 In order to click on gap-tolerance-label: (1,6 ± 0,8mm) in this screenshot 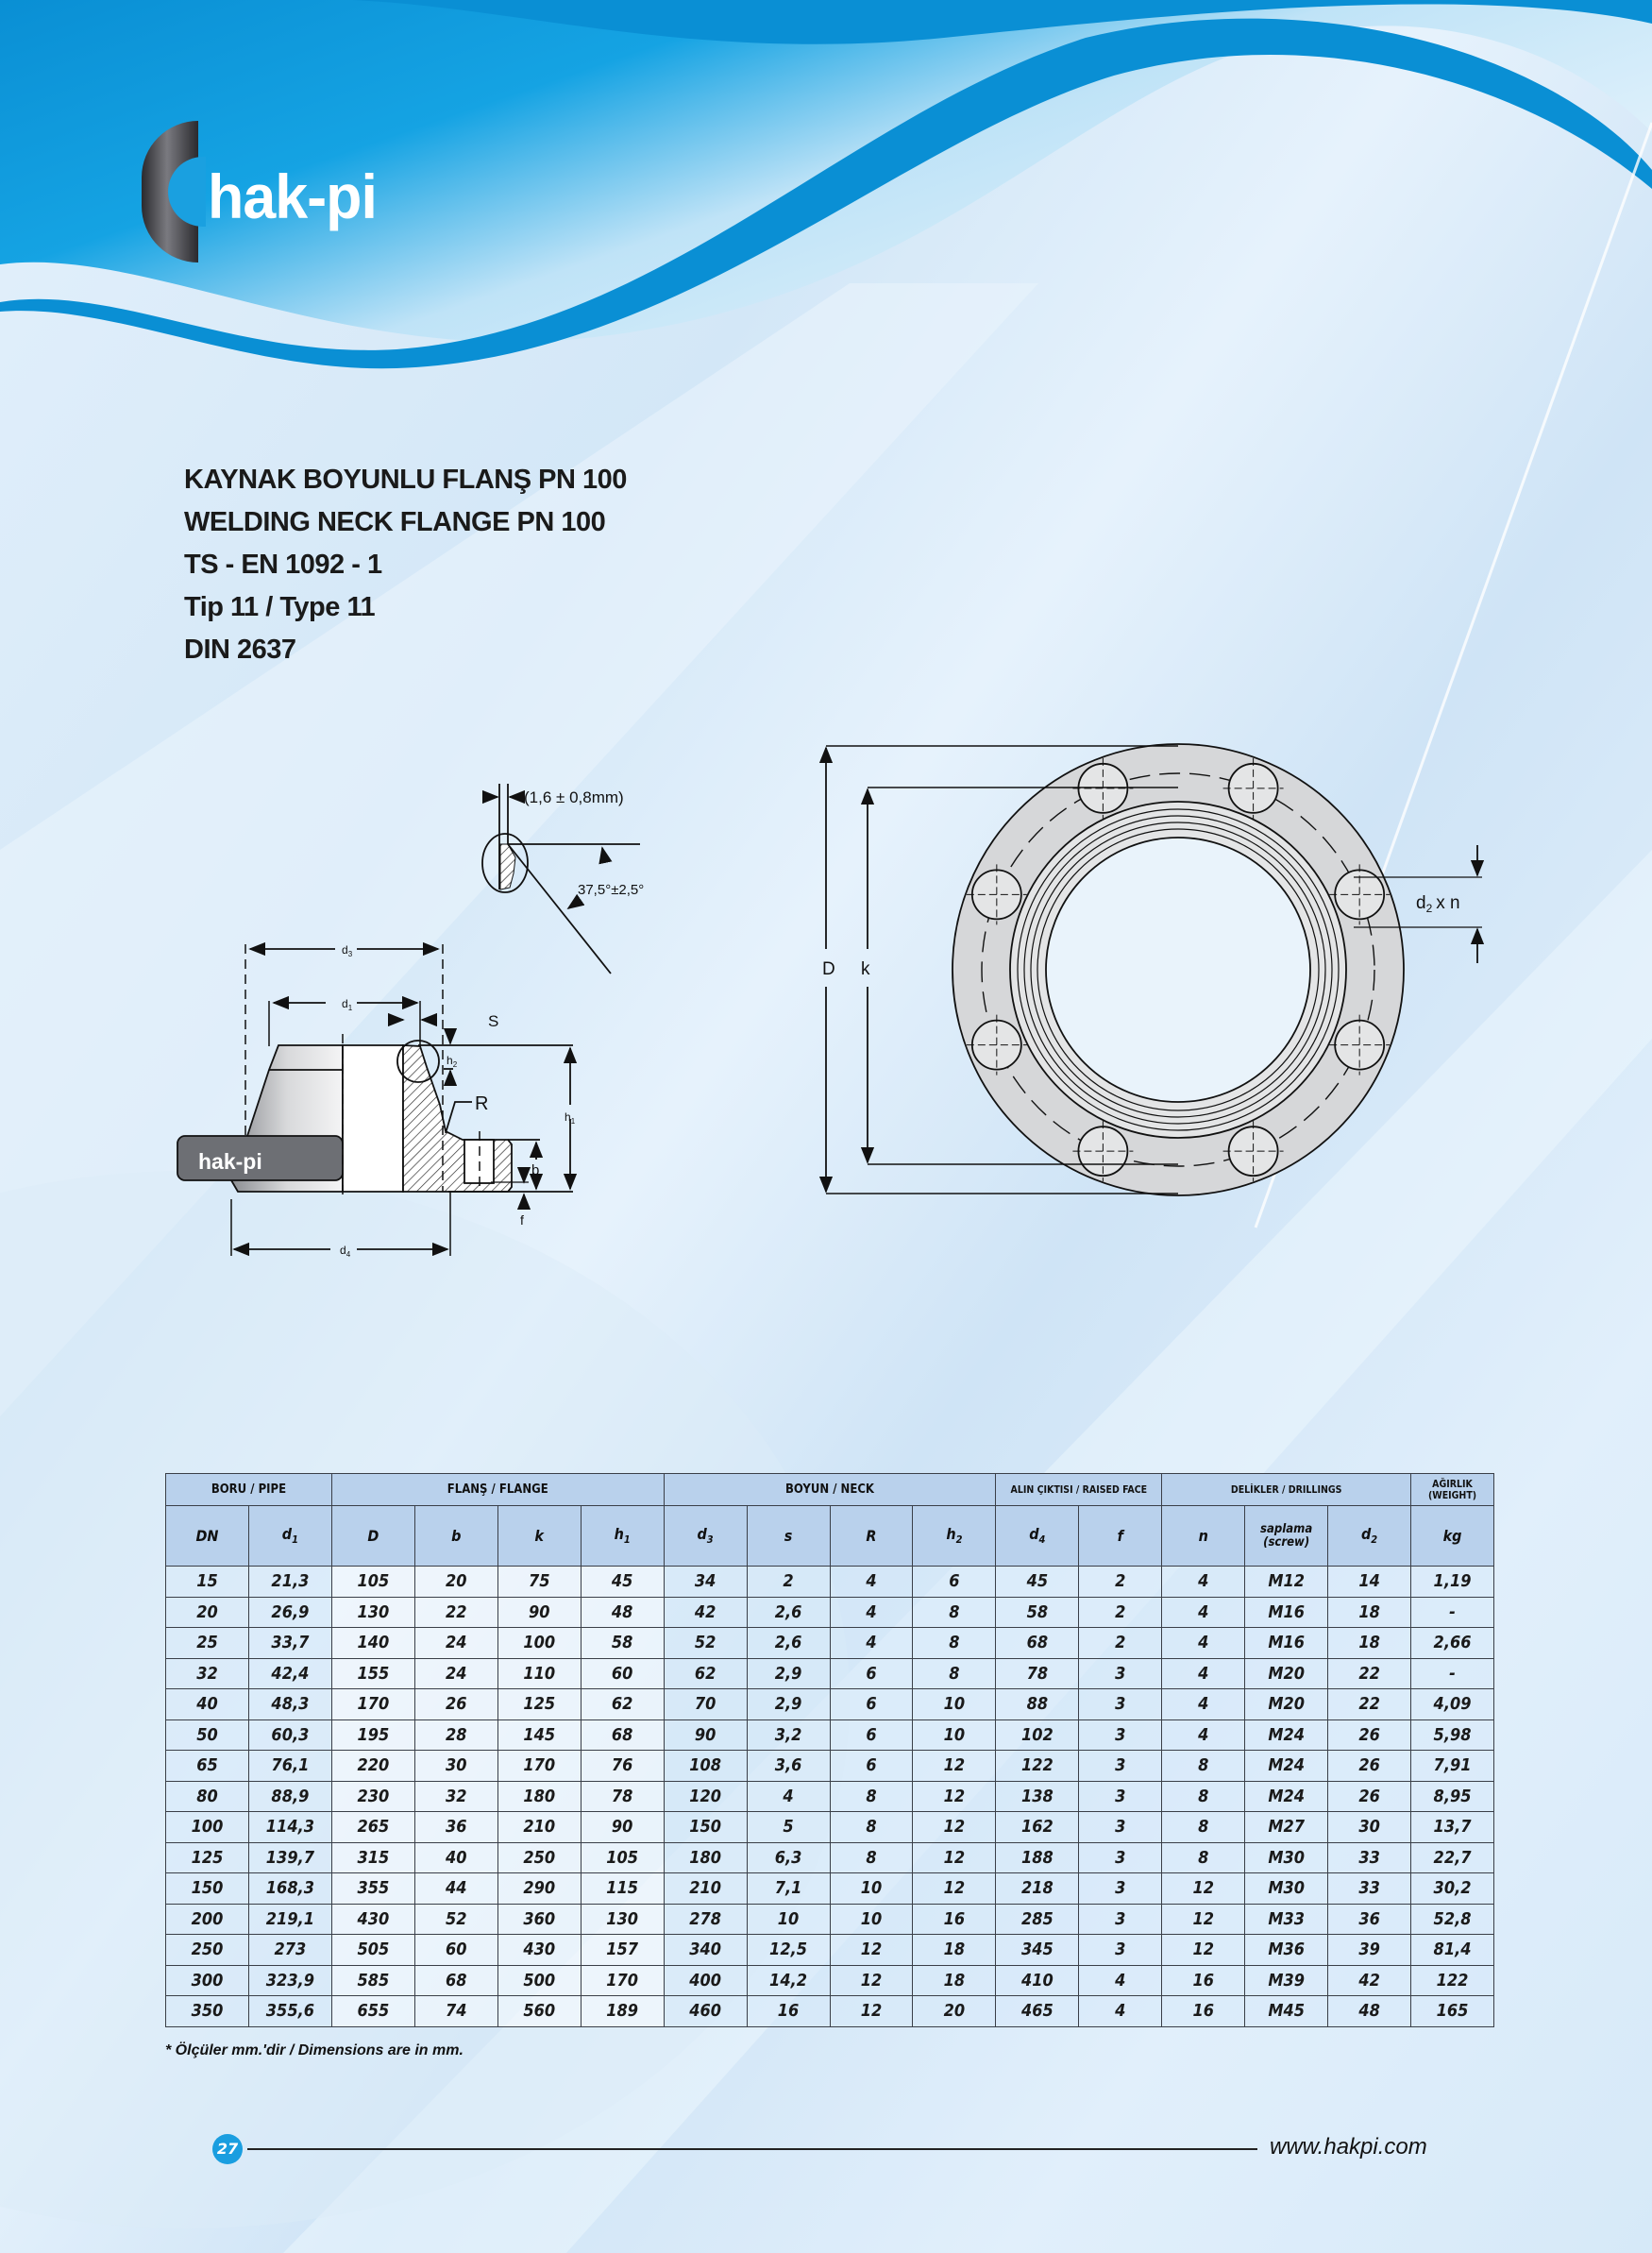, I will do `click(574, 797)`.